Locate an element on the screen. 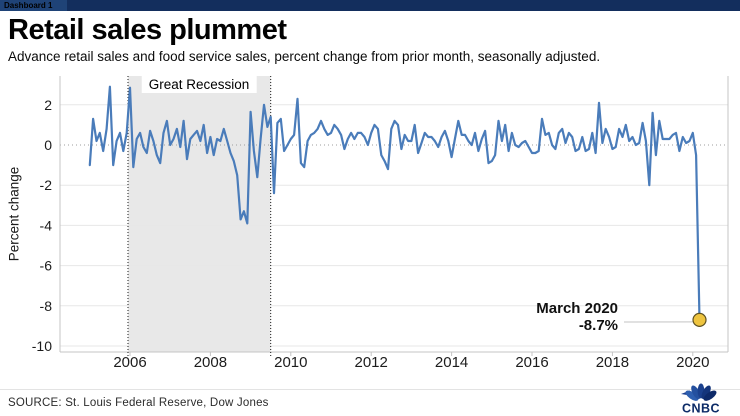 The width and height of the screenshot is (740, 416). x-tick-label: 2006 is located at coordinates (129, 362).